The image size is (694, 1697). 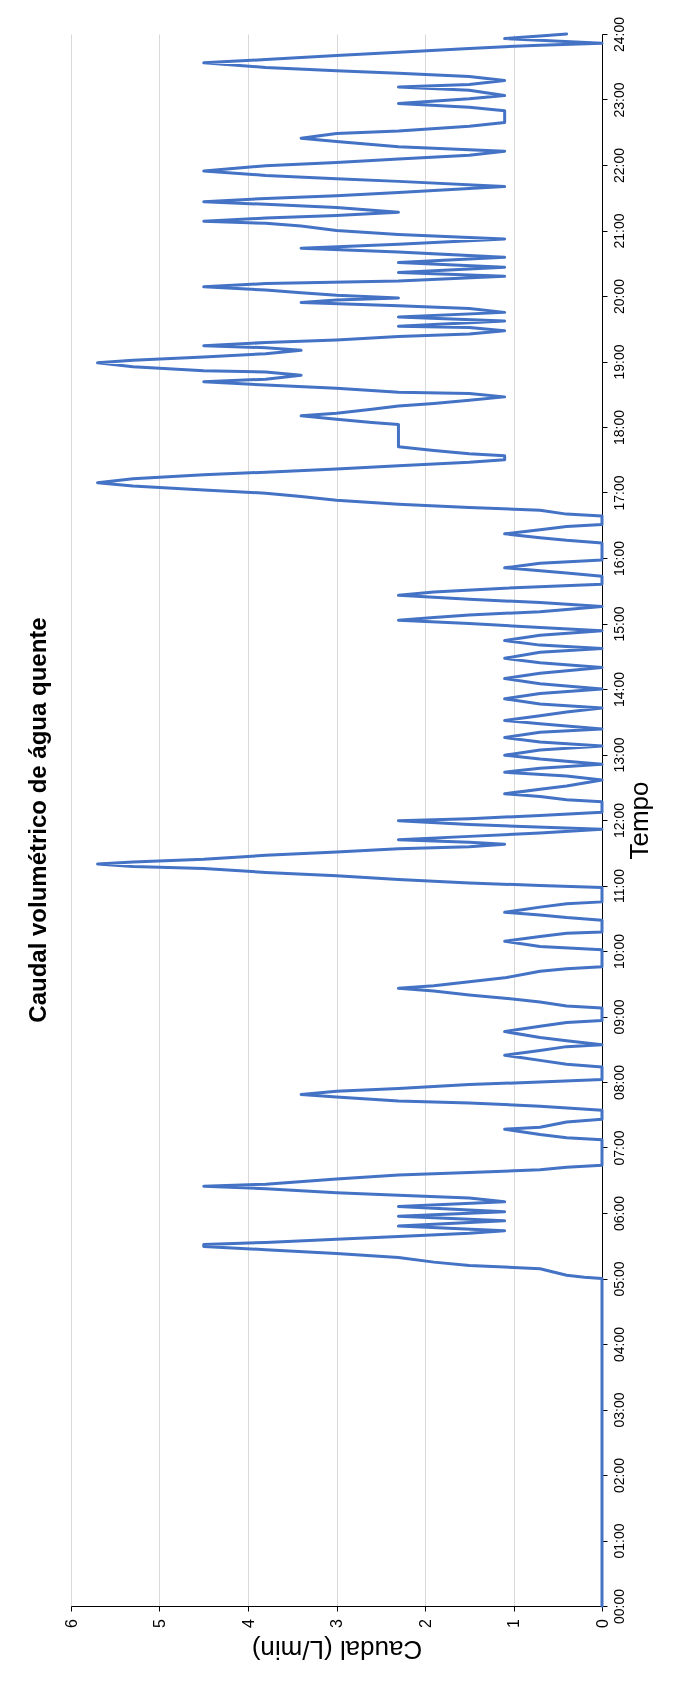 I want to click on x-tick-label: 4, so click(x=248, y=1623).